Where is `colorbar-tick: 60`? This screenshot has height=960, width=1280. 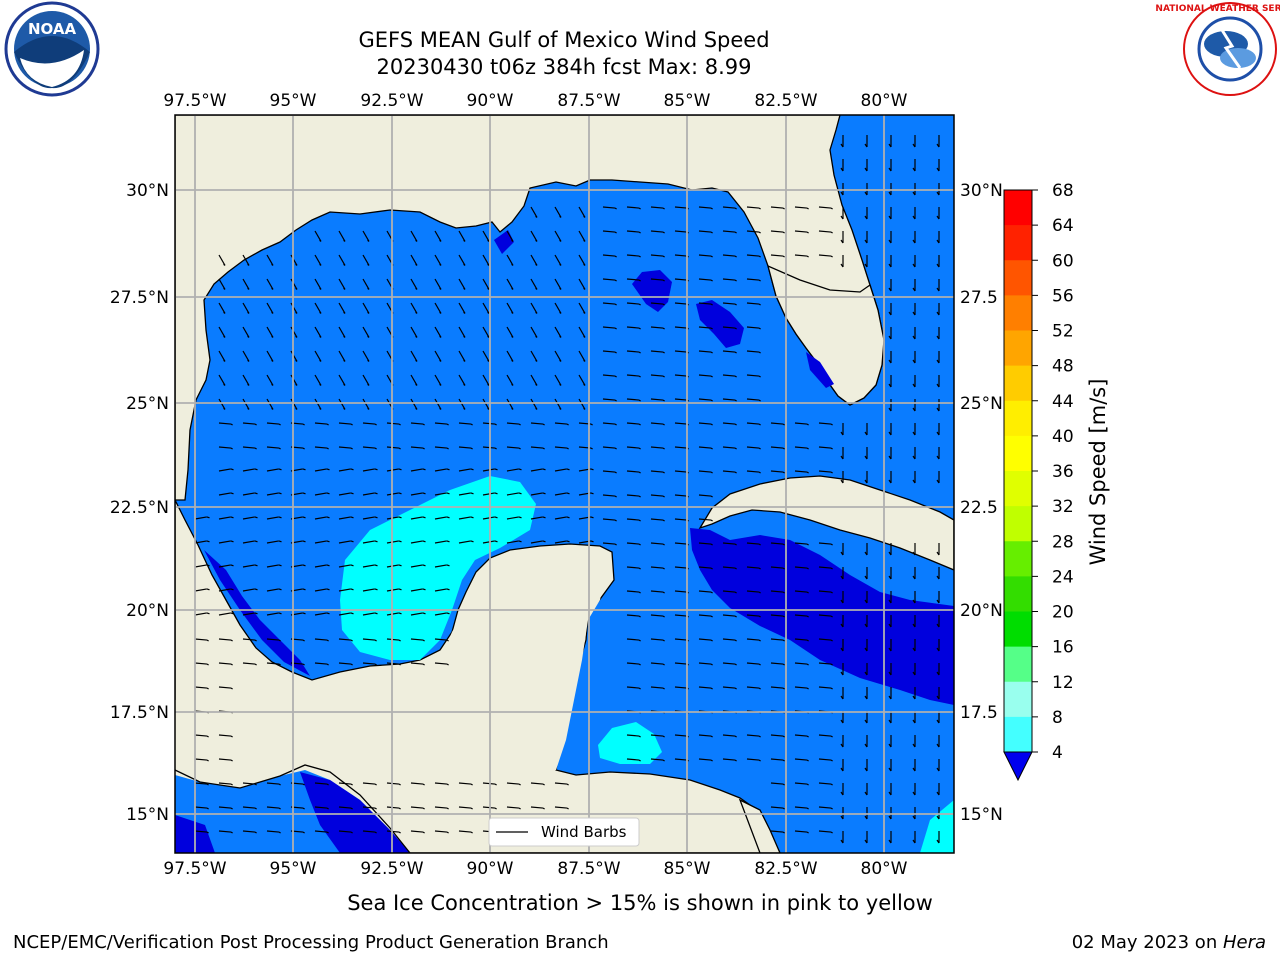 colorbar-tick: 60 is located at coordinates (1063, 261).